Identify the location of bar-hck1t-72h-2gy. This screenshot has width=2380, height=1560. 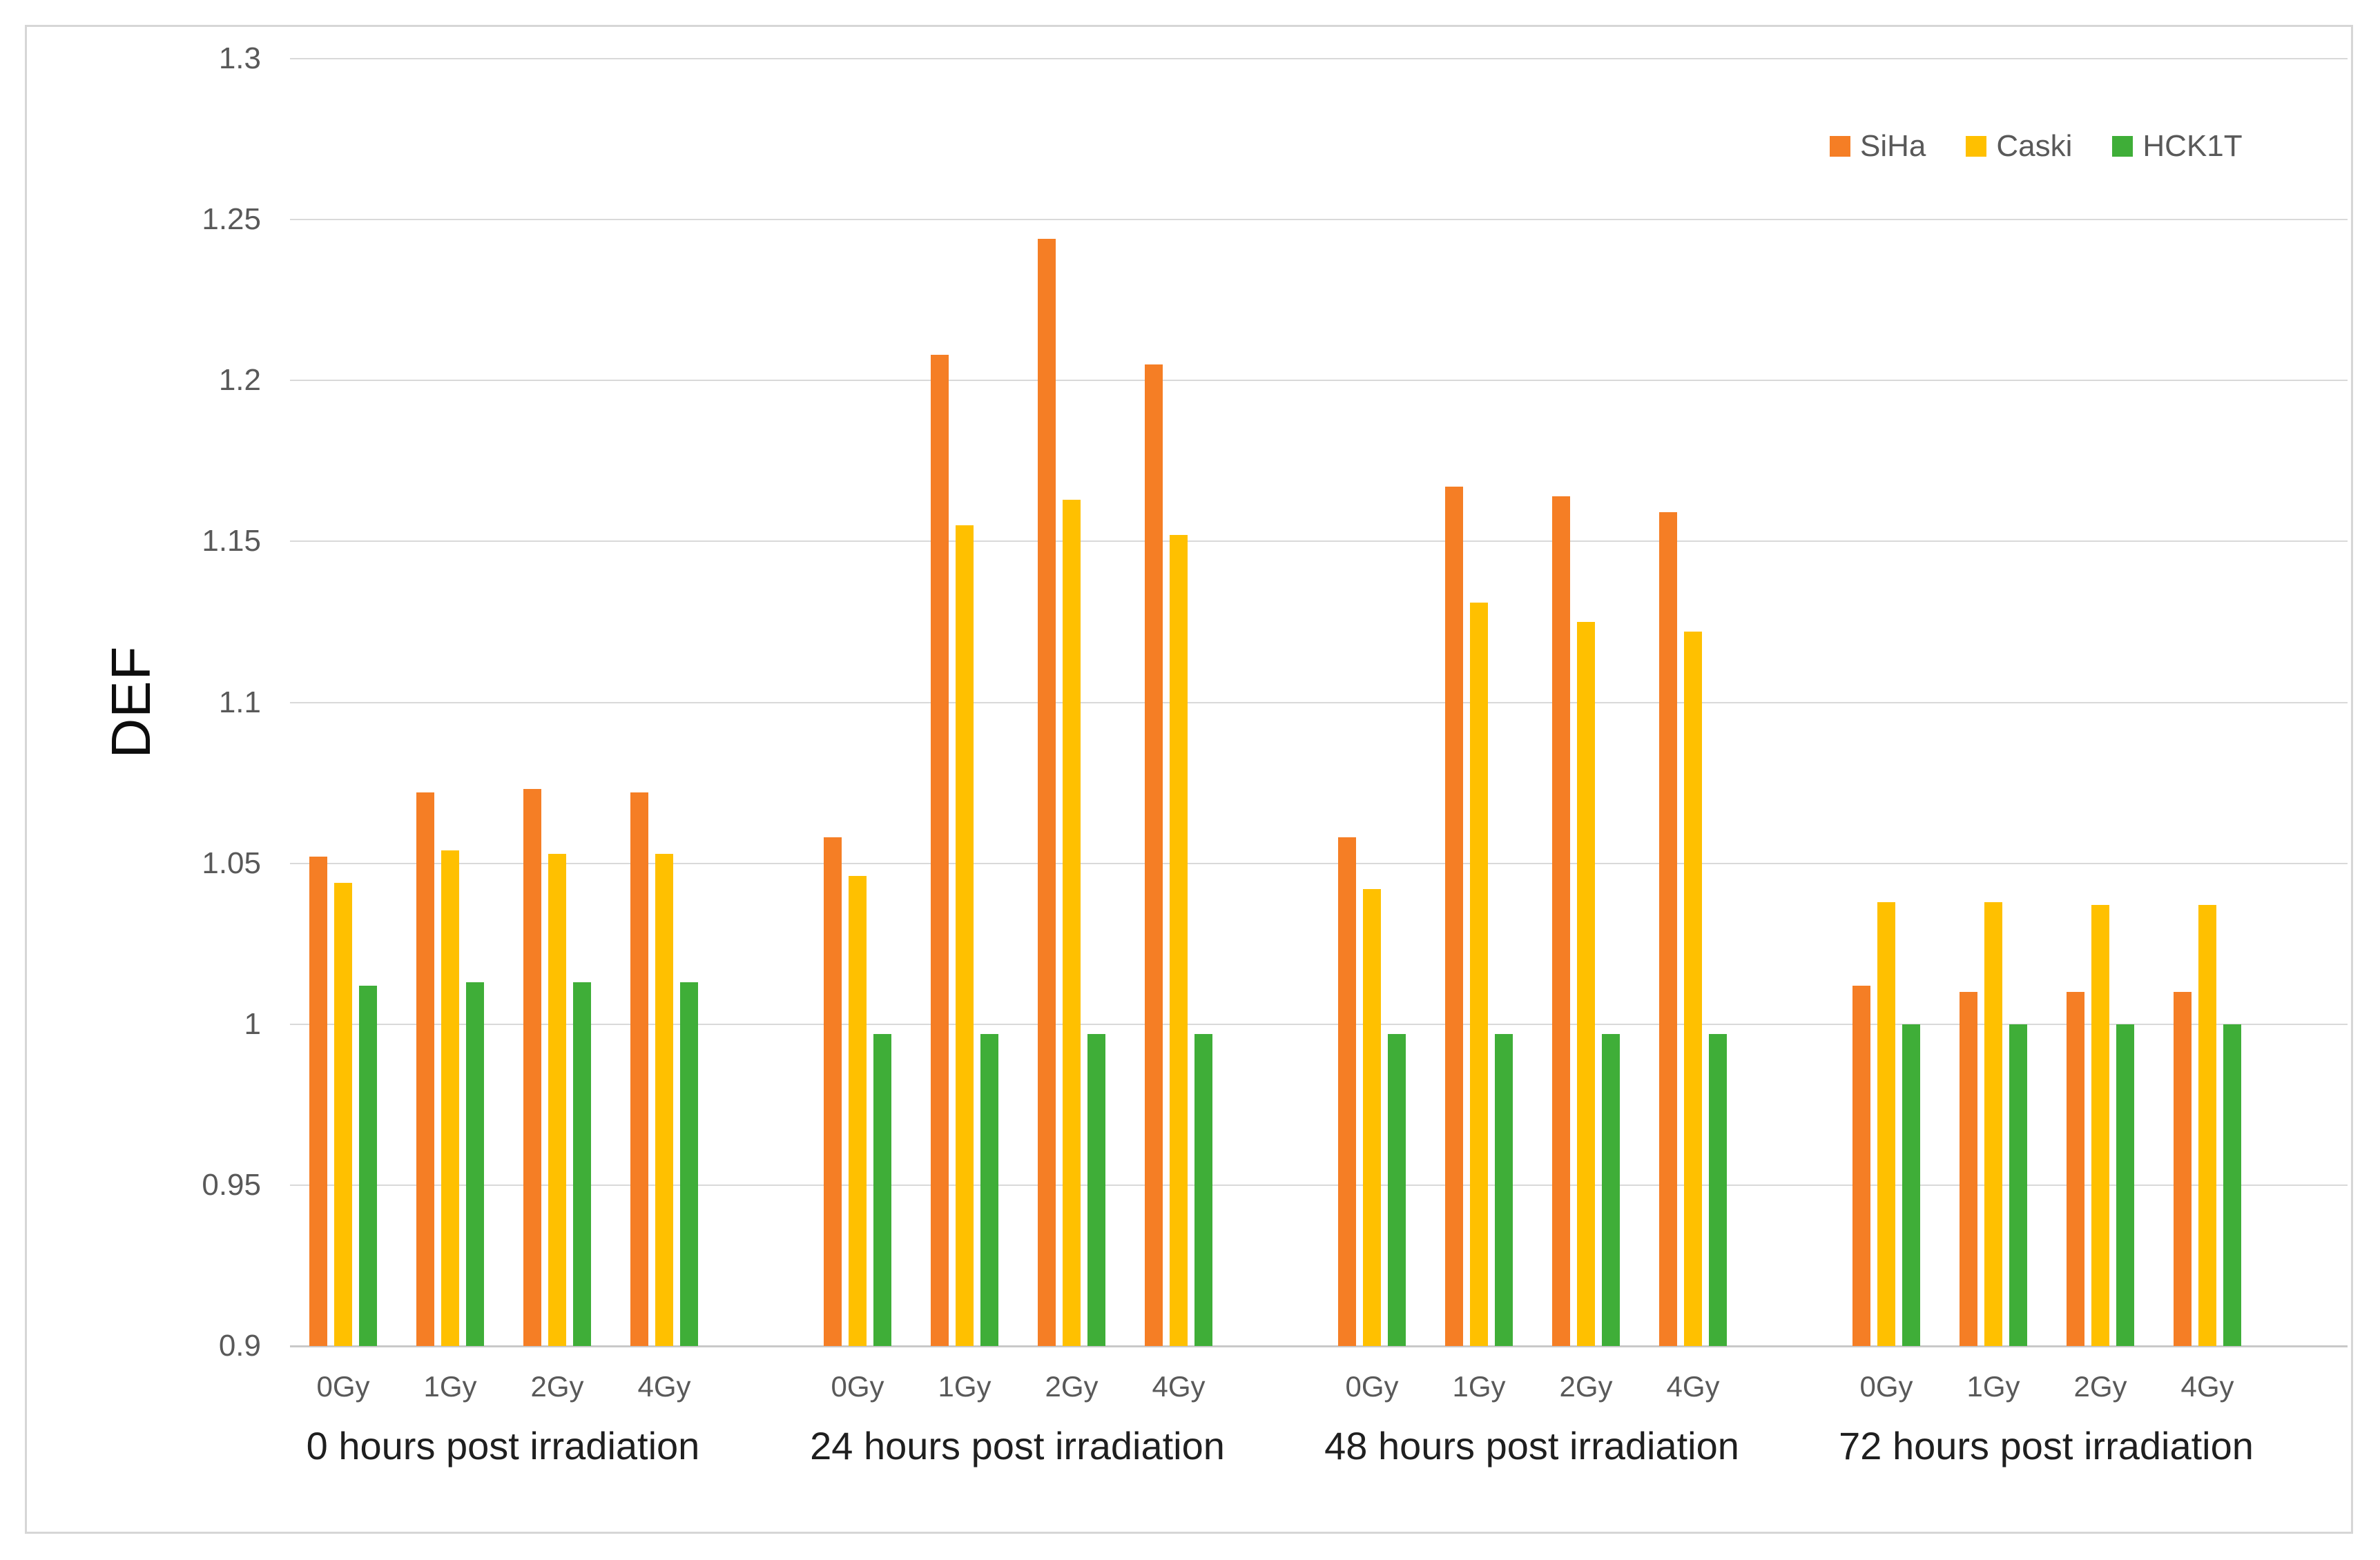
(2125, 1185).